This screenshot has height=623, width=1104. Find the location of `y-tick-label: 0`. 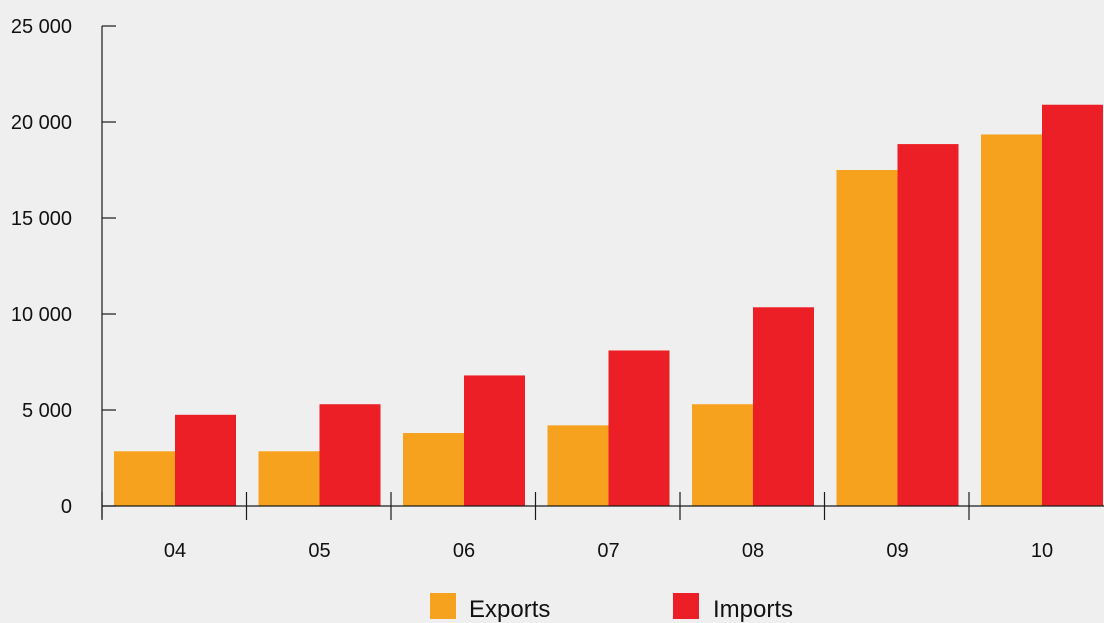

y-tick-label: 0 is located at coordinates (66, 507).